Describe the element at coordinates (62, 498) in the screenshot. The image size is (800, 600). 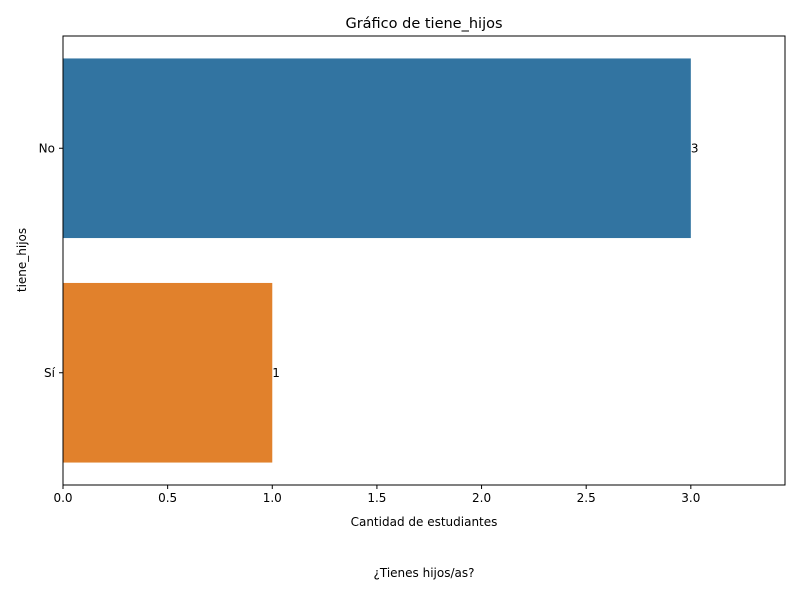
I see `x-tick-label: 0.0` at that location.